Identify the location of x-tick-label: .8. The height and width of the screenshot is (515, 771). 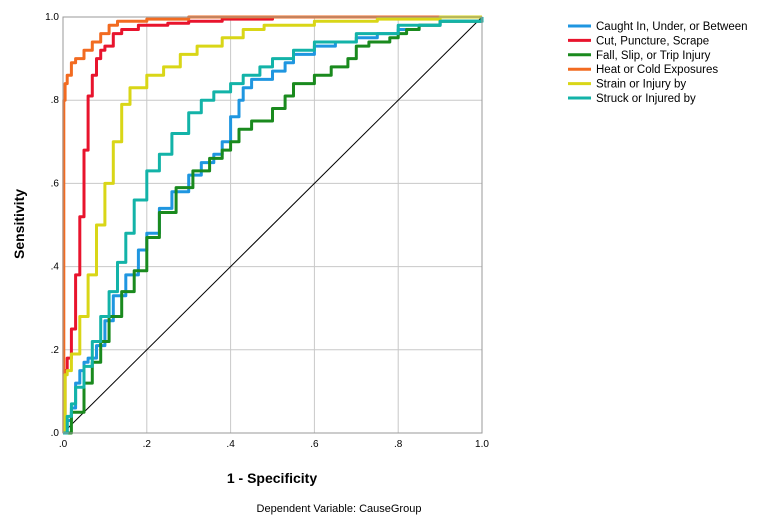
(398, 444).